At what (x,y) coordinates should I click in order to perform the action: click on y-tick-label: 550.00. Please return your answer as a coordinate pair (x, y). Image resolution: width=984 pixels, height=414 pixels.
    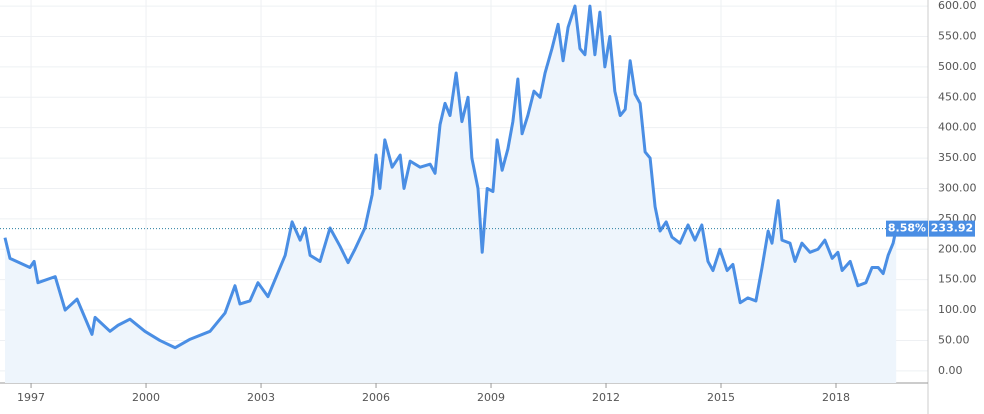
    Looking at the image, I should click on (957, 35).